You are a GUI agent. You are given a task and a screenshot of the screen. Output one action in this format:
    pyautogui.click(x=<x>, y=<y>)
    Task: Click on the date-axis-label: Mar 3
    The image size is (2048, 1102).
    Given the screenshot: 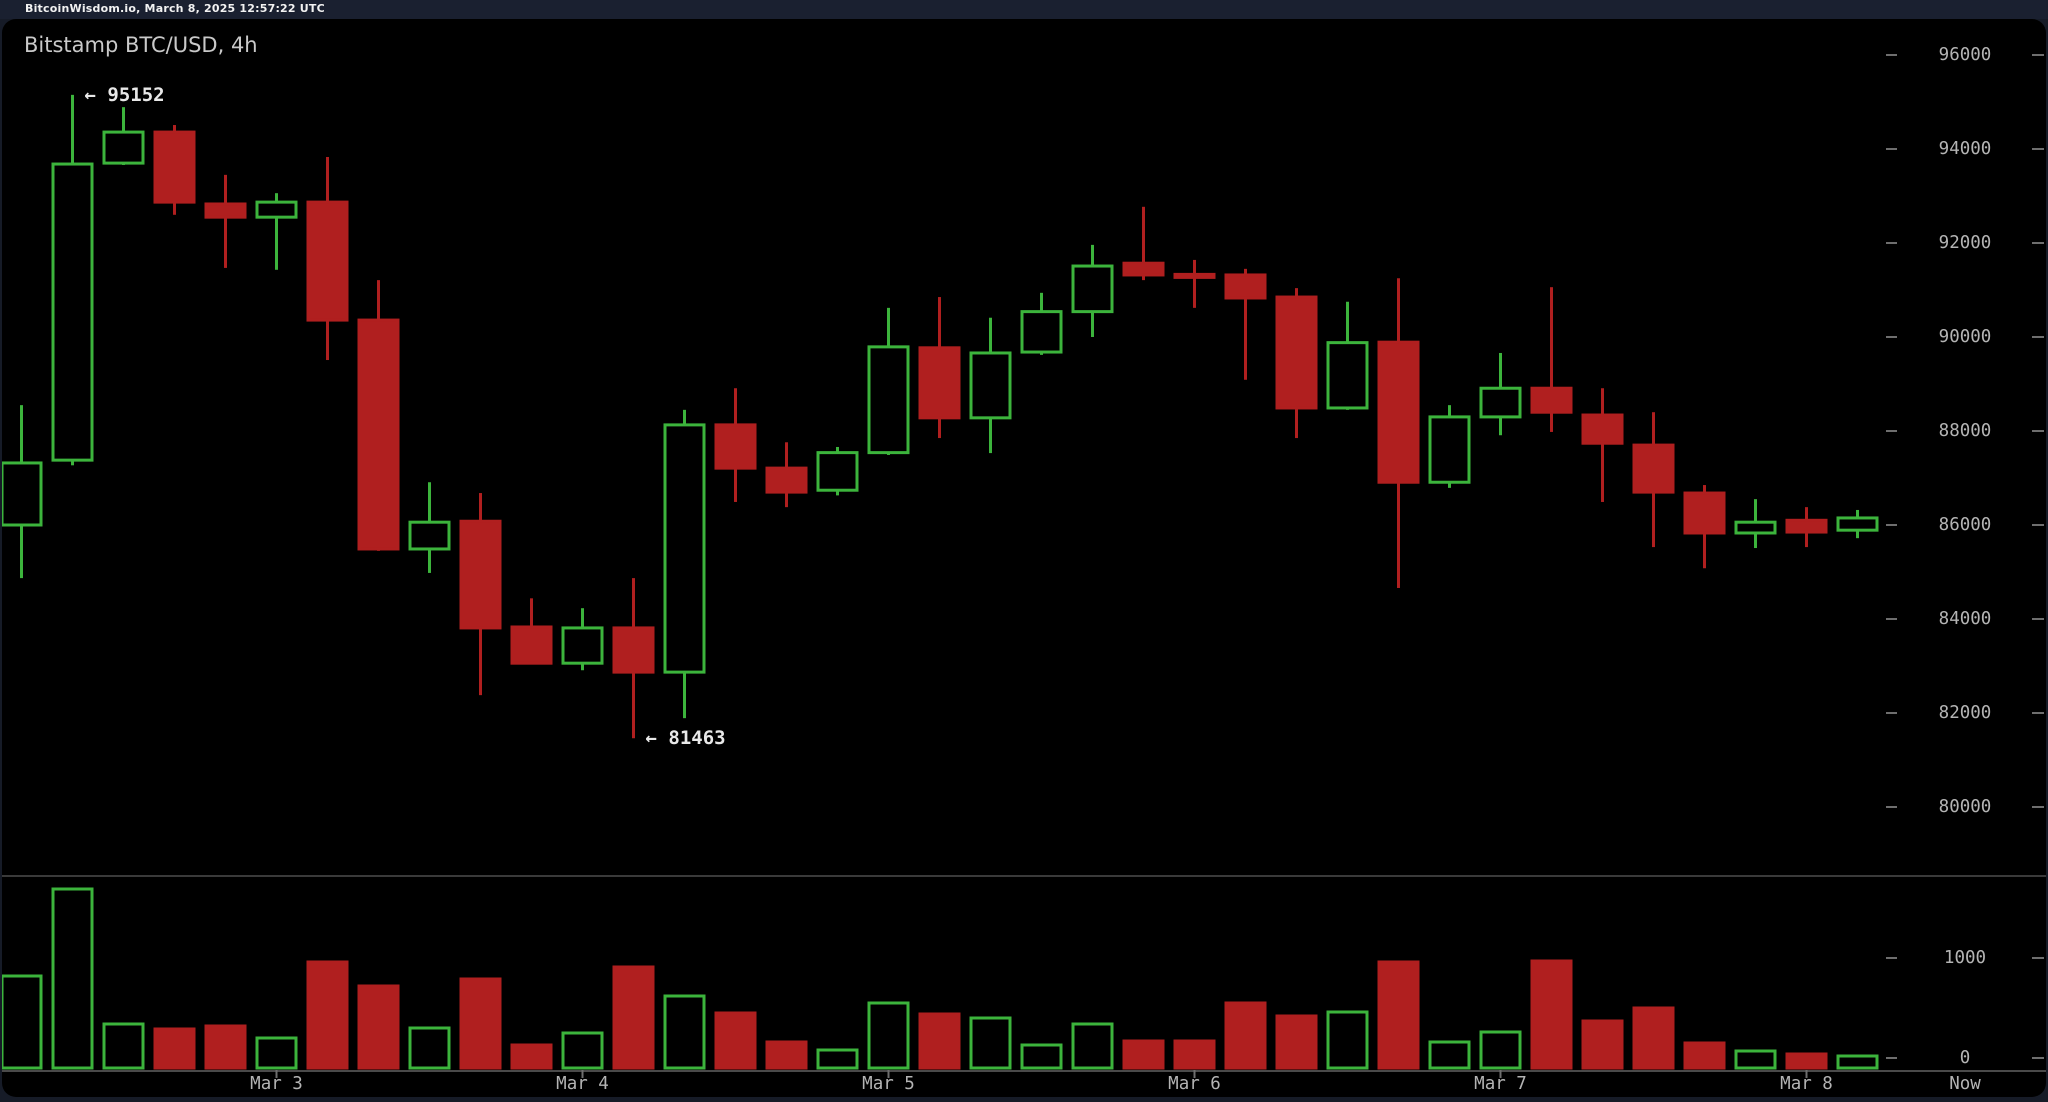 What is the action you would take?
    pyautogui.click(x=276, y=1084)
    